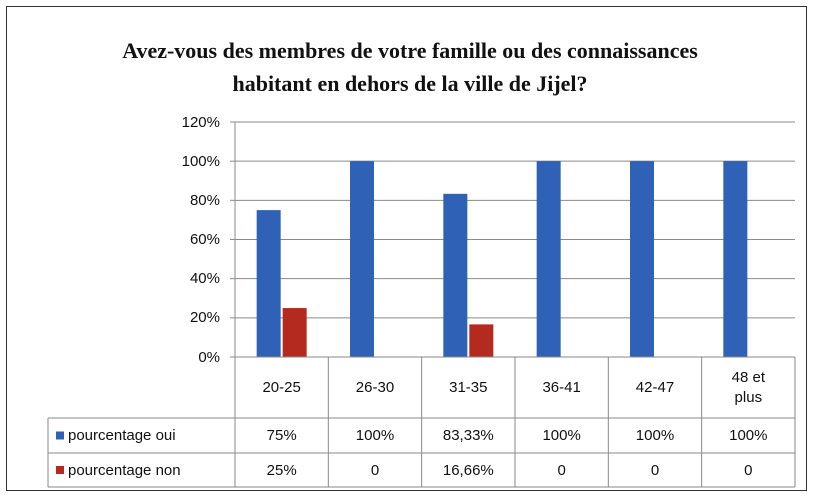 This screenshot has height=497, width=815. I want to click on category-label: 42-47, so click(655, 387).